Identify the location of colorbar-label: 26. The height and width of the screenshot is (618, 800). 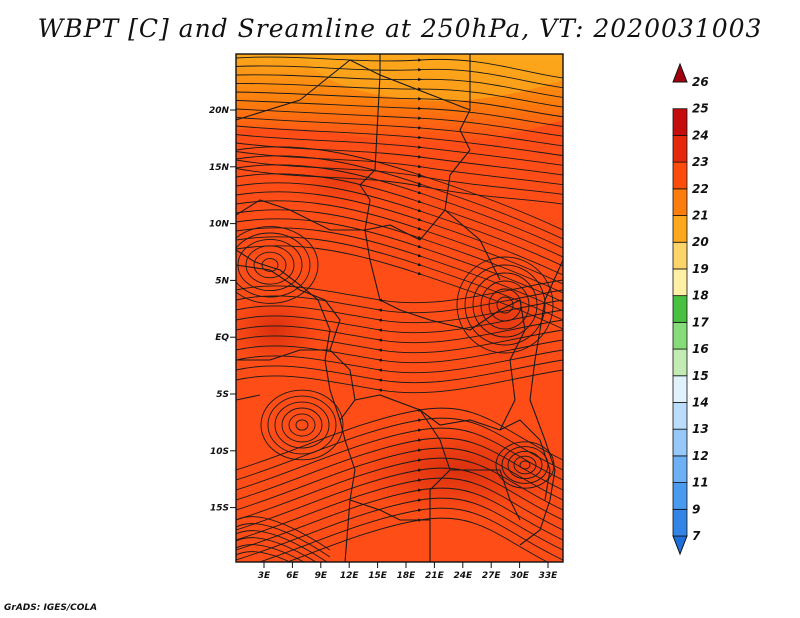
(700, 82).